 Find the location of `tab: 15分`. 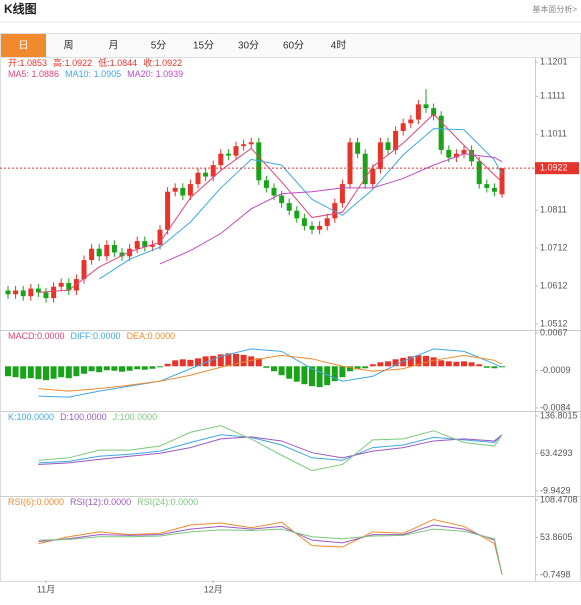

tab: 15分 is located at coordinates (203, 46).